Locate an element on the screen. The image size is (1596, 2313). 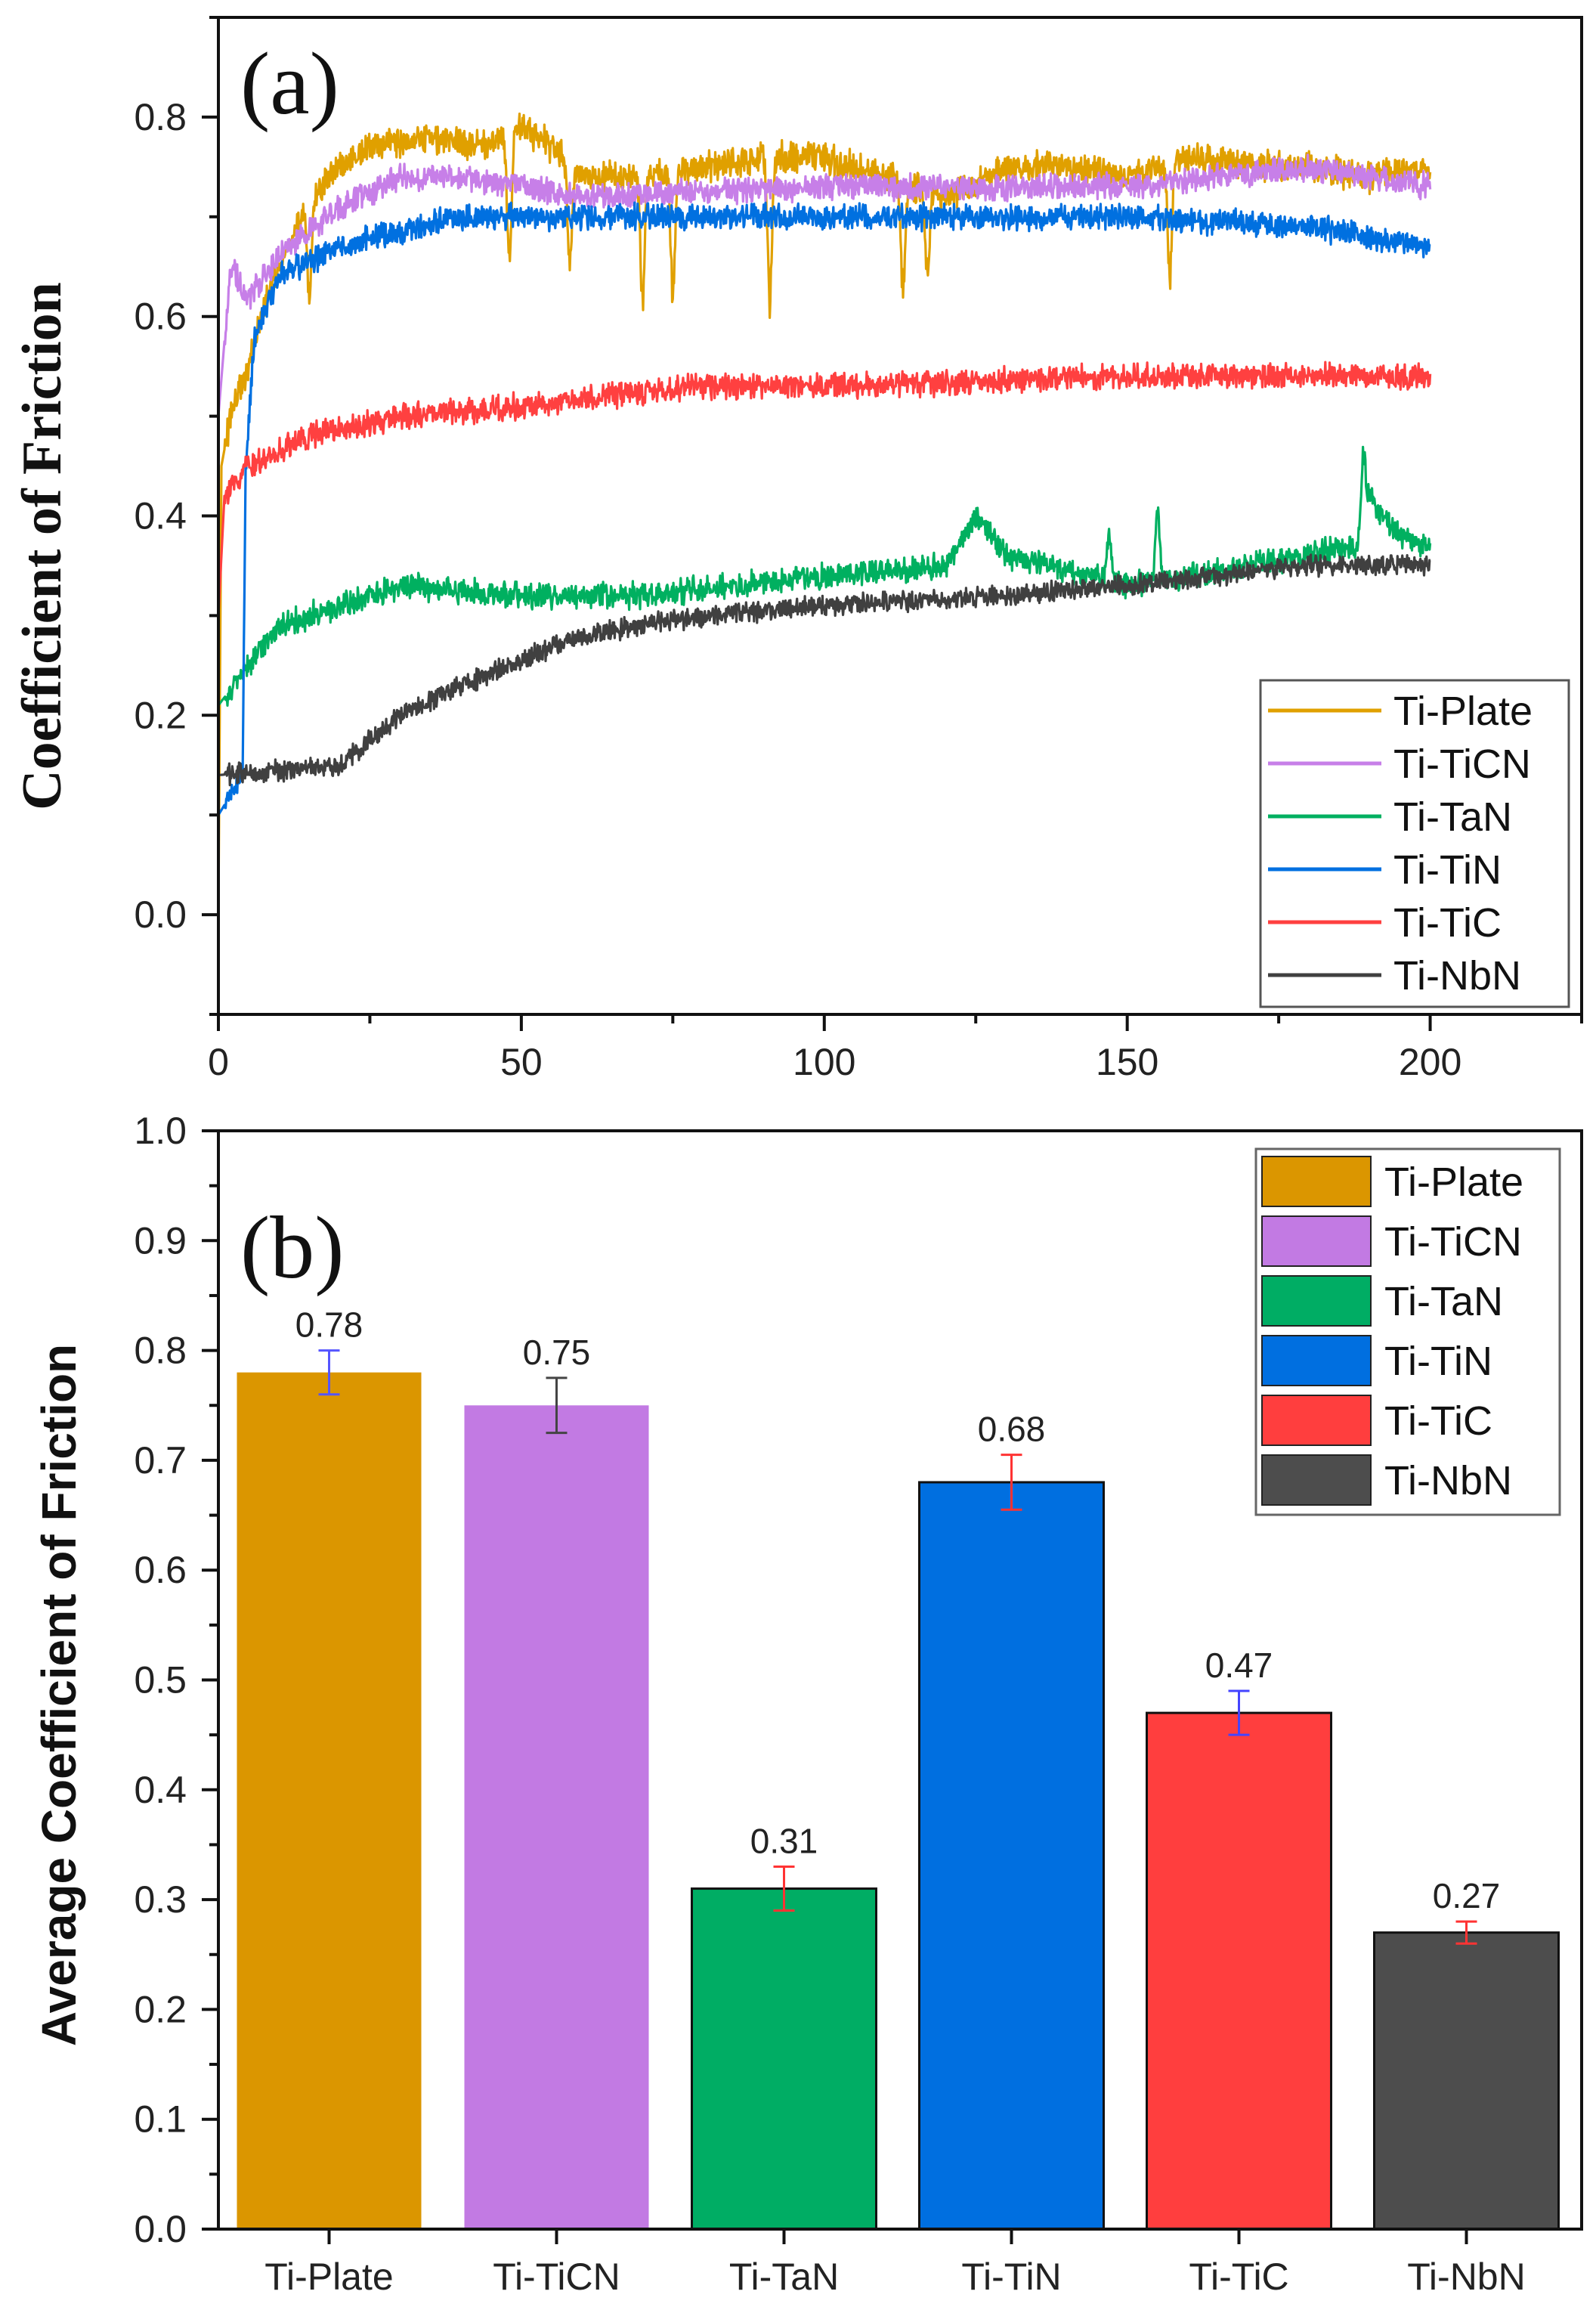
legend-swatch-ti-ticn is located at coordinates (1316, 1241).